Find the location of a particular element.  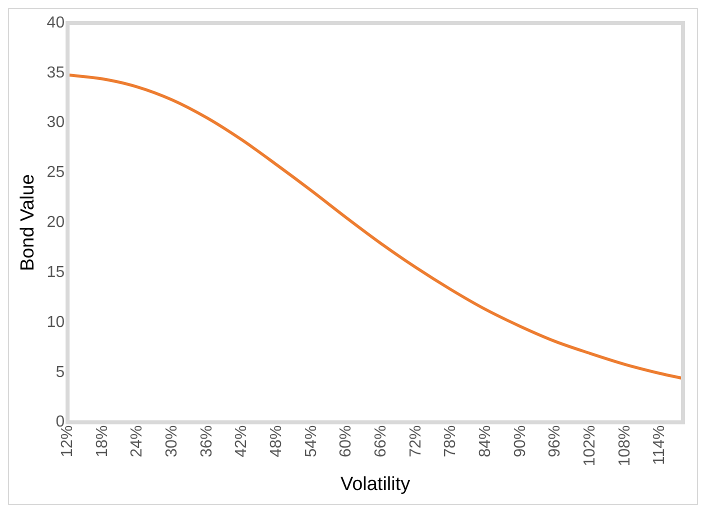

x-tick-label: 60% is located at coordinates (346, 441).